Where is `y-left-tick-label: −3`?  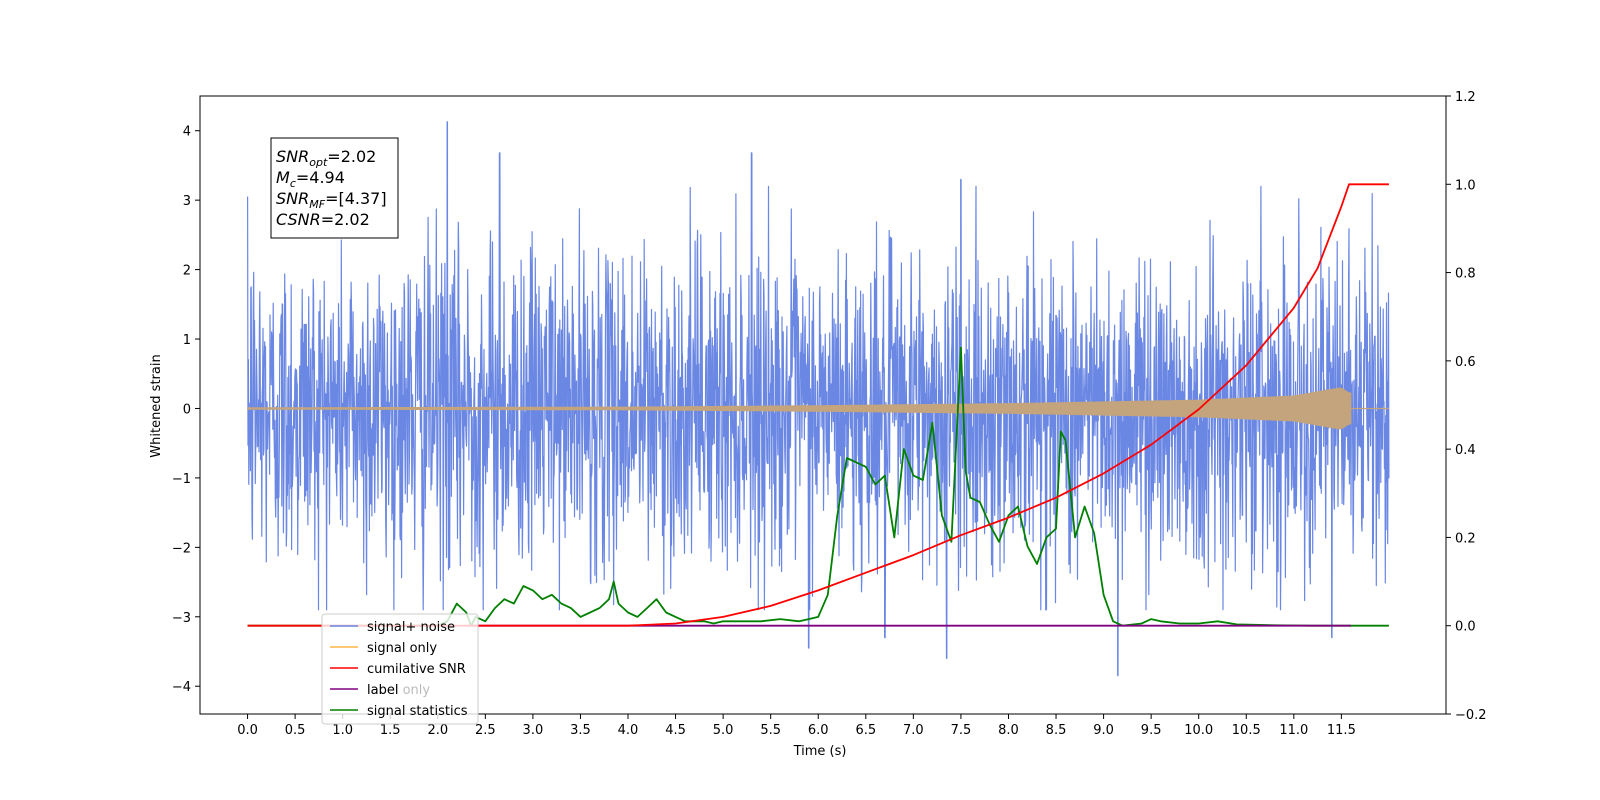 y-left-tick-label: −3 is located at coordinates (181, 618).